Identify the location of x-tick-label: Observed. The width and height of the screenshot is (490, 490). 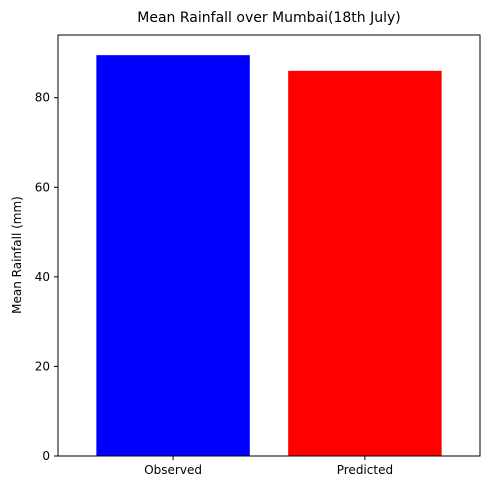
(173, 470).